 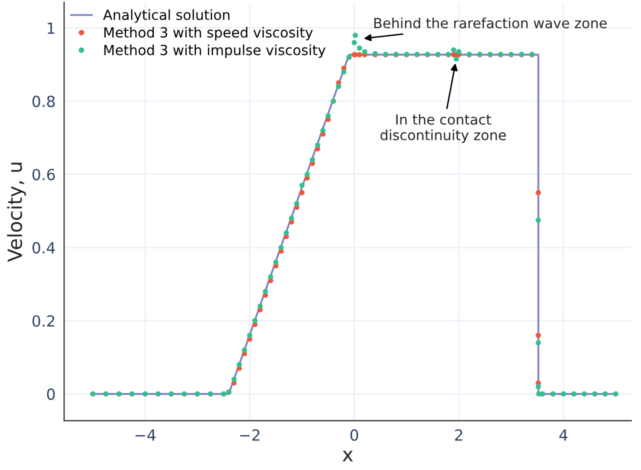 I want to click on y-tick-label: 0.8, so click(x=43, y=102).